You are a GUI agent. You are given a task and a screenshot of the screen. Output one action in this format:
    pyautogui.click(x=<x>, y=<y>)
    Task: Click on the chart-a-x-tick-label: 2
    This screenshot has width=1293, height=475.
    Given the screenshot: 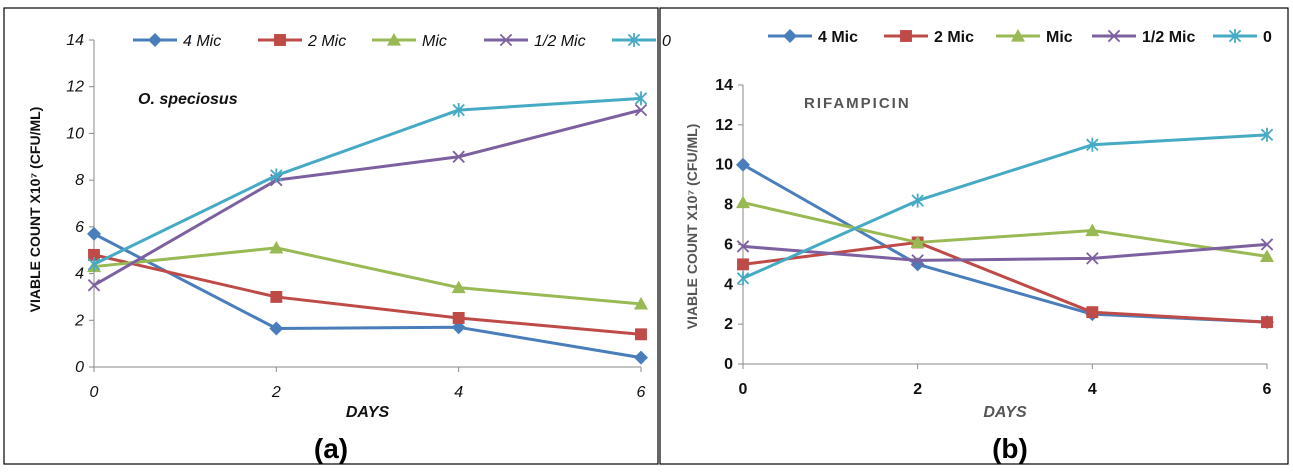 What is the action you would take?
    pyautogui.click(x=276, y=392)
    